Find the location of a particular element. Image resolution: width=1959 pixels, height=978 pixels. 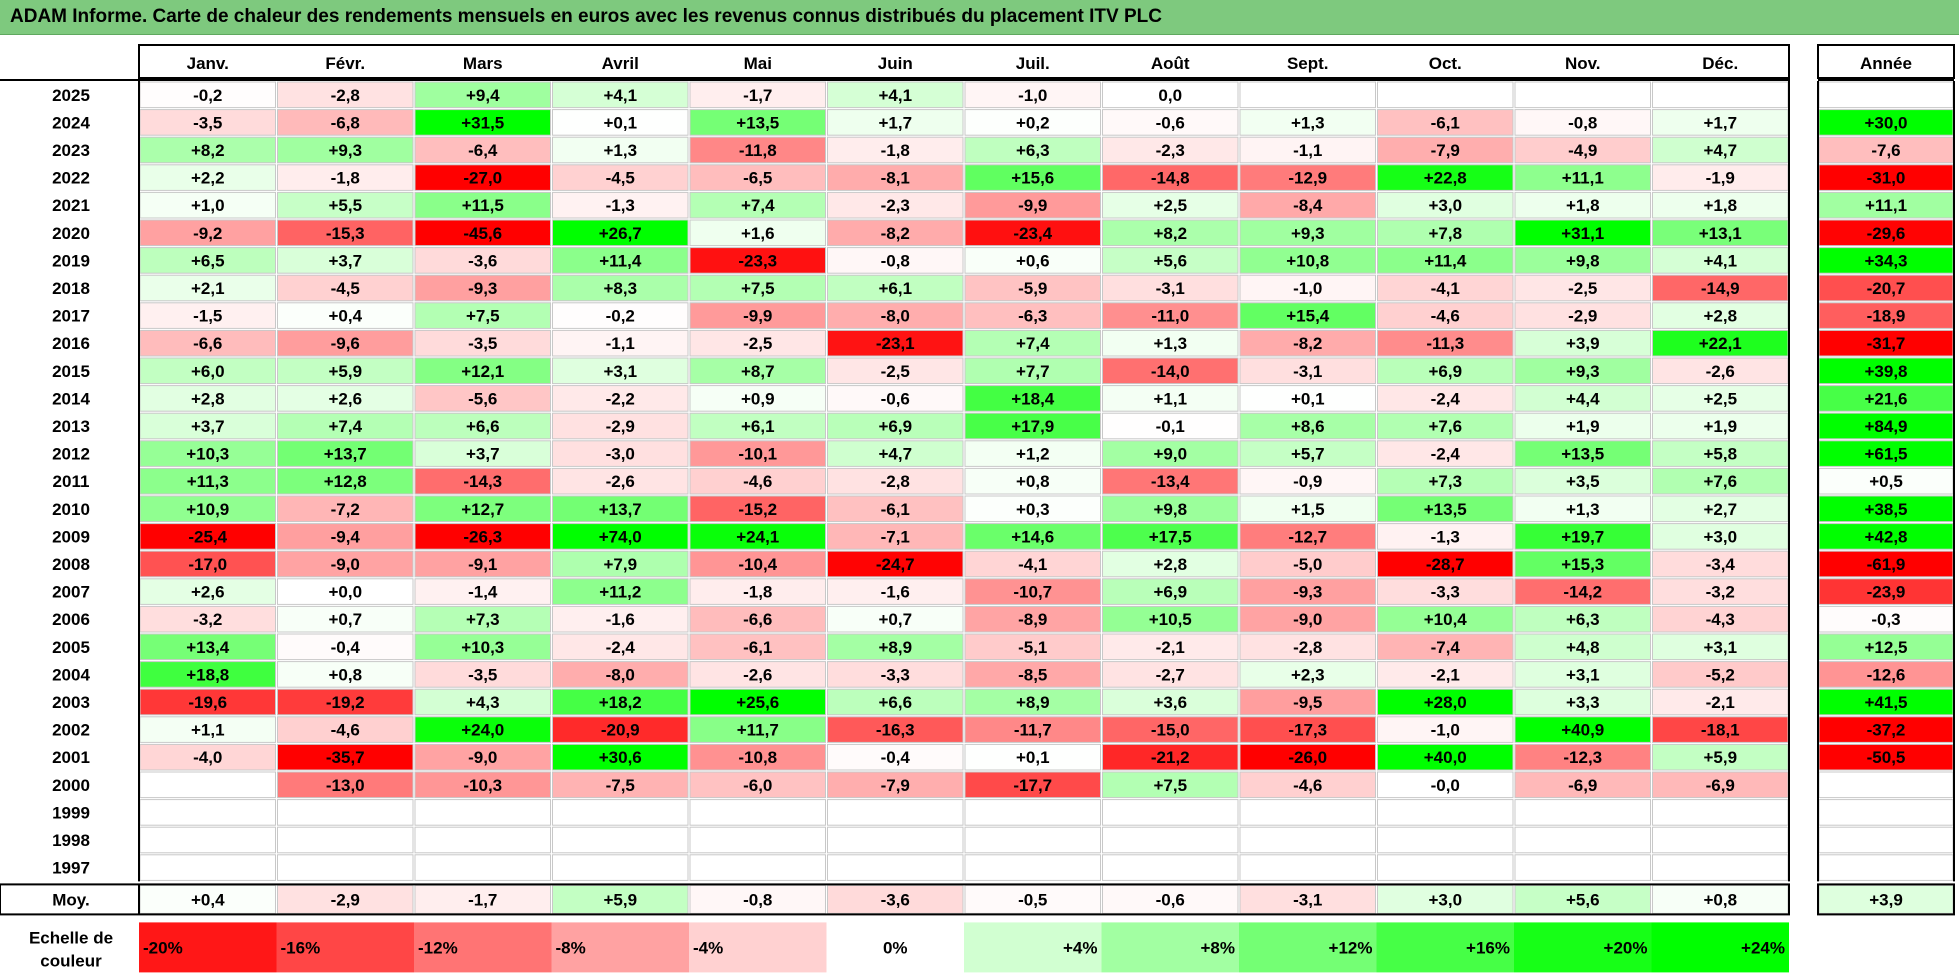

cell-value: +31,1 is located at coordinates (1582, 233).